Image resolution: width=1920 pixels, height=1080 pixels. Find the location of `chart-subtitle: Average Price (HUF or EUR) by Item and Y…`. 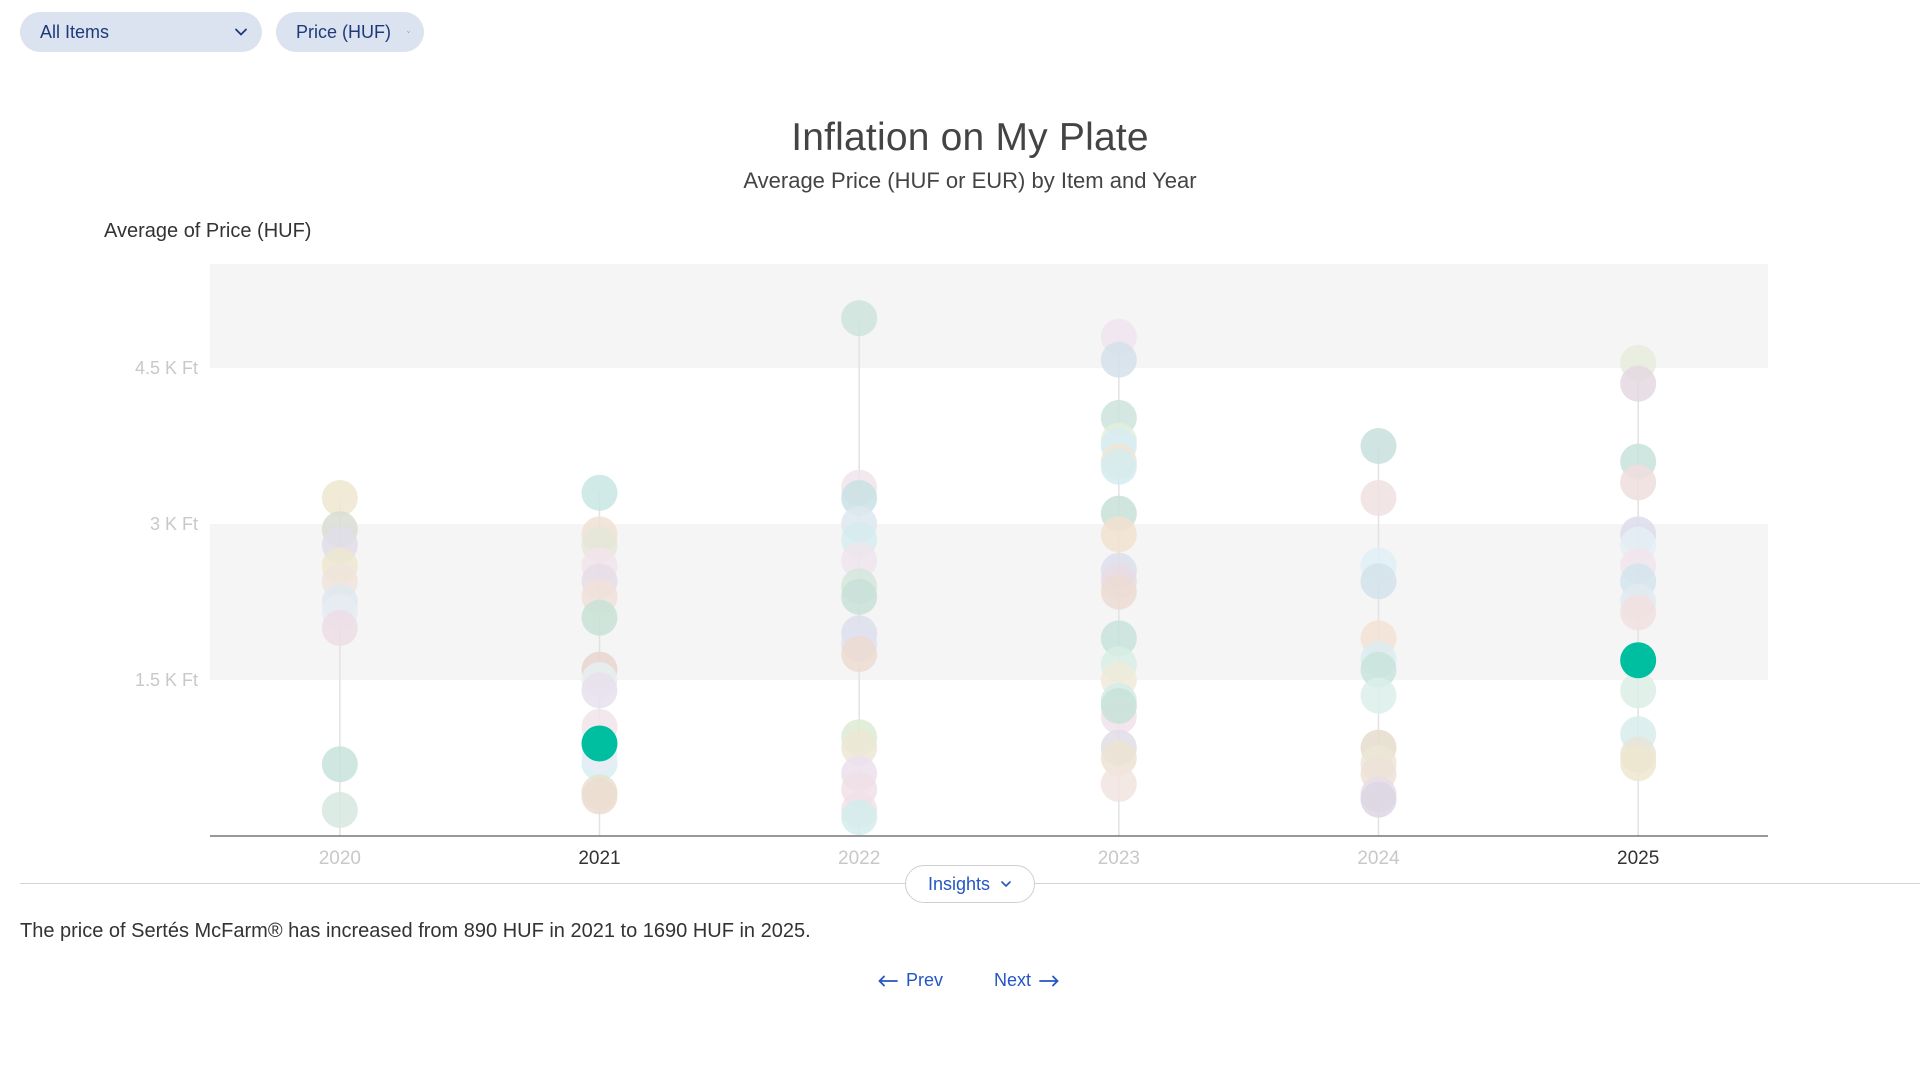

chart-subtitle: Average Price (HUF or EUR) by Item and Y… is located at coordinates (970, 180).